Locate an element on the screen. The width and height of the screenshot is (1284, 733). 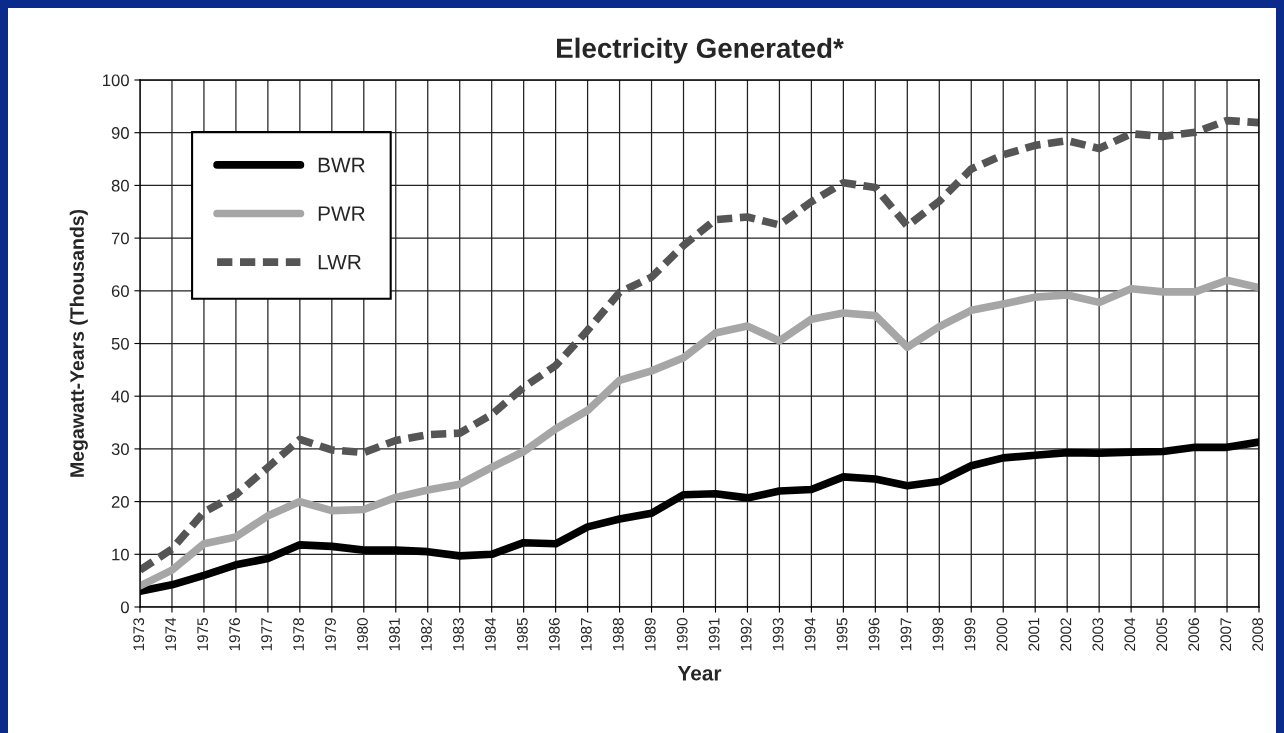
x-tick-label: 1992 is located at coordinates (746, 634).